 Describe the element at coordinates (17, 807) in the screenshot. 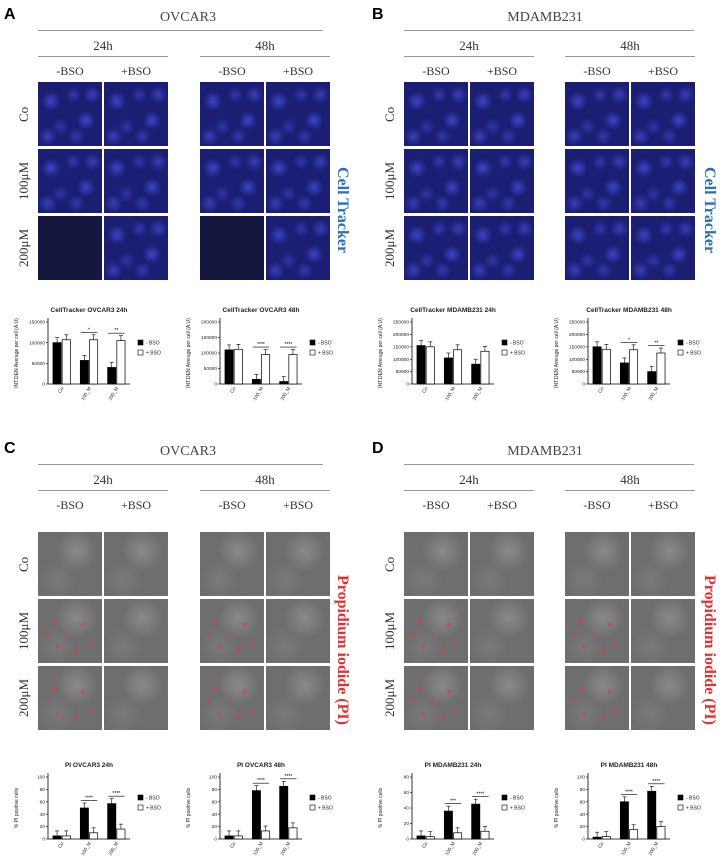

I see `y-axis-label: % PI positive cells` at that location.